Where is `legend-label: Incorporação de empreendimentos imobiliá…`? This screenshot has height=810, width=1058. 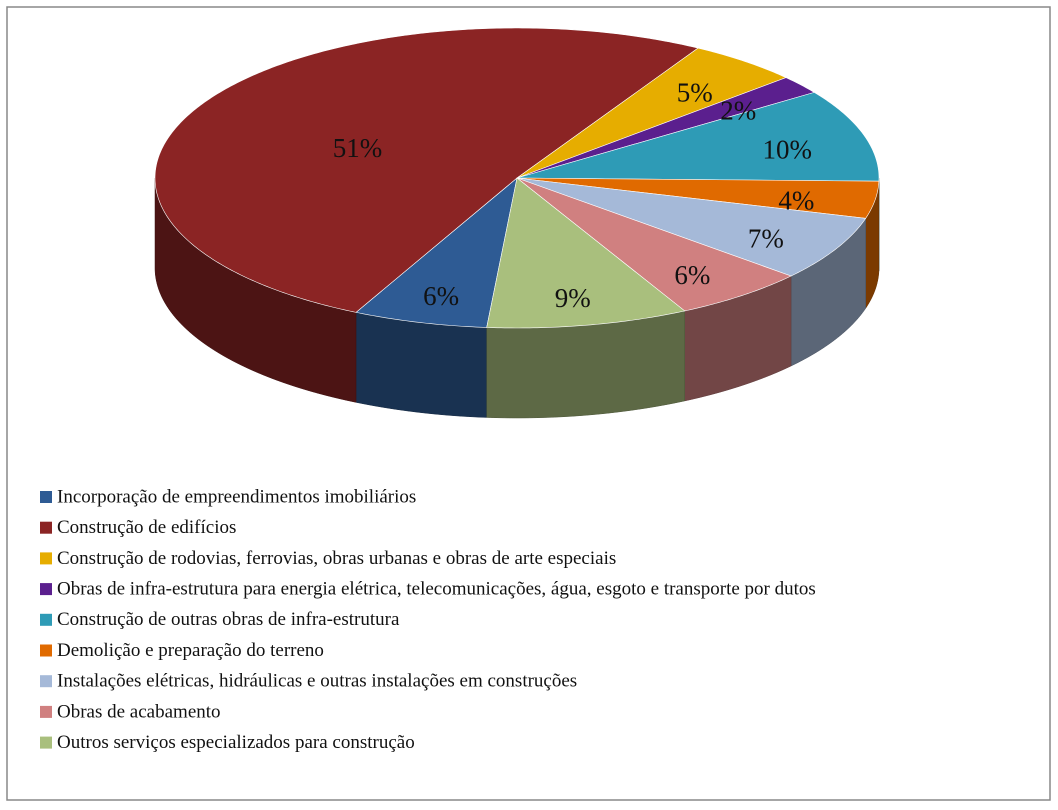 legend-label: Incorporação de empreendimentos imobiliá… is located at coordinates (236, 496).